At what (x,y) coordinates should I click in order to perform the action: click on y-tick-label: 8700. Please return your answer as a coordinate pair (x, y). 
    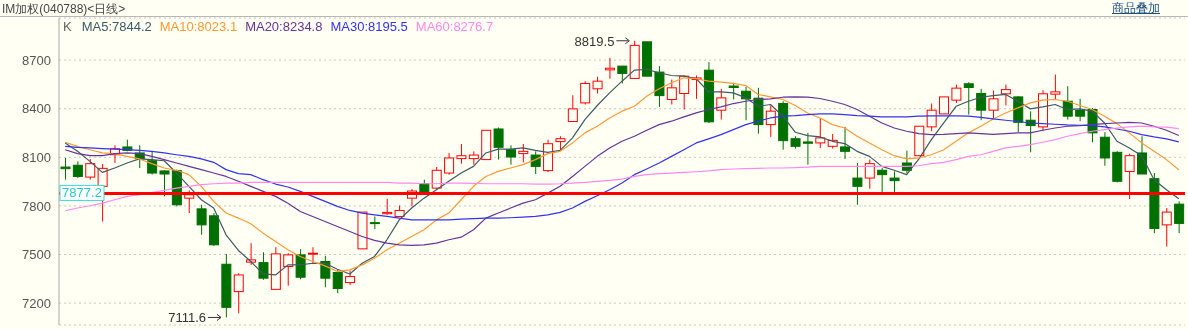
    Looking at the image, I should click on (36, 60).